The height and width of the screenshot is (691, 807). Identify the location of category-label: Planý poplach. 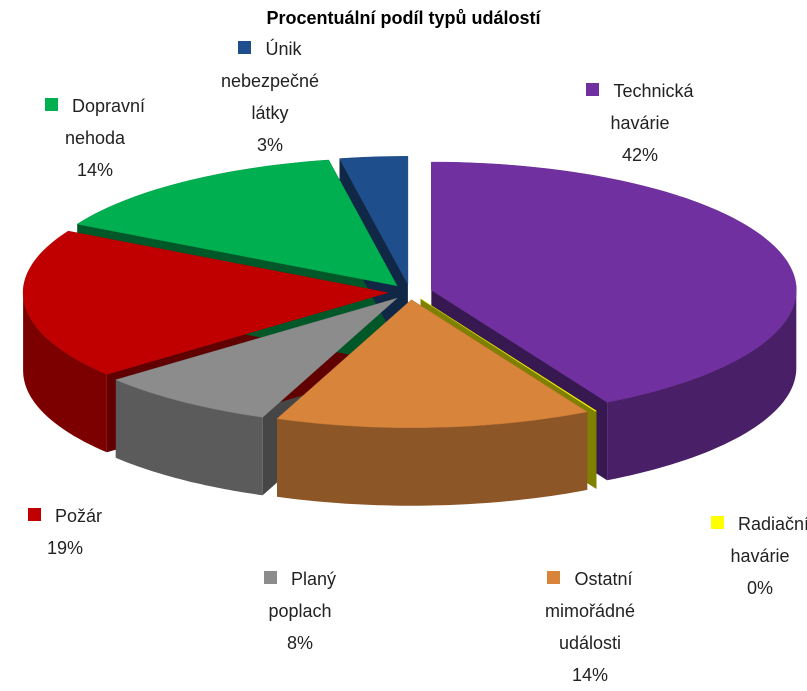
(302, 595).